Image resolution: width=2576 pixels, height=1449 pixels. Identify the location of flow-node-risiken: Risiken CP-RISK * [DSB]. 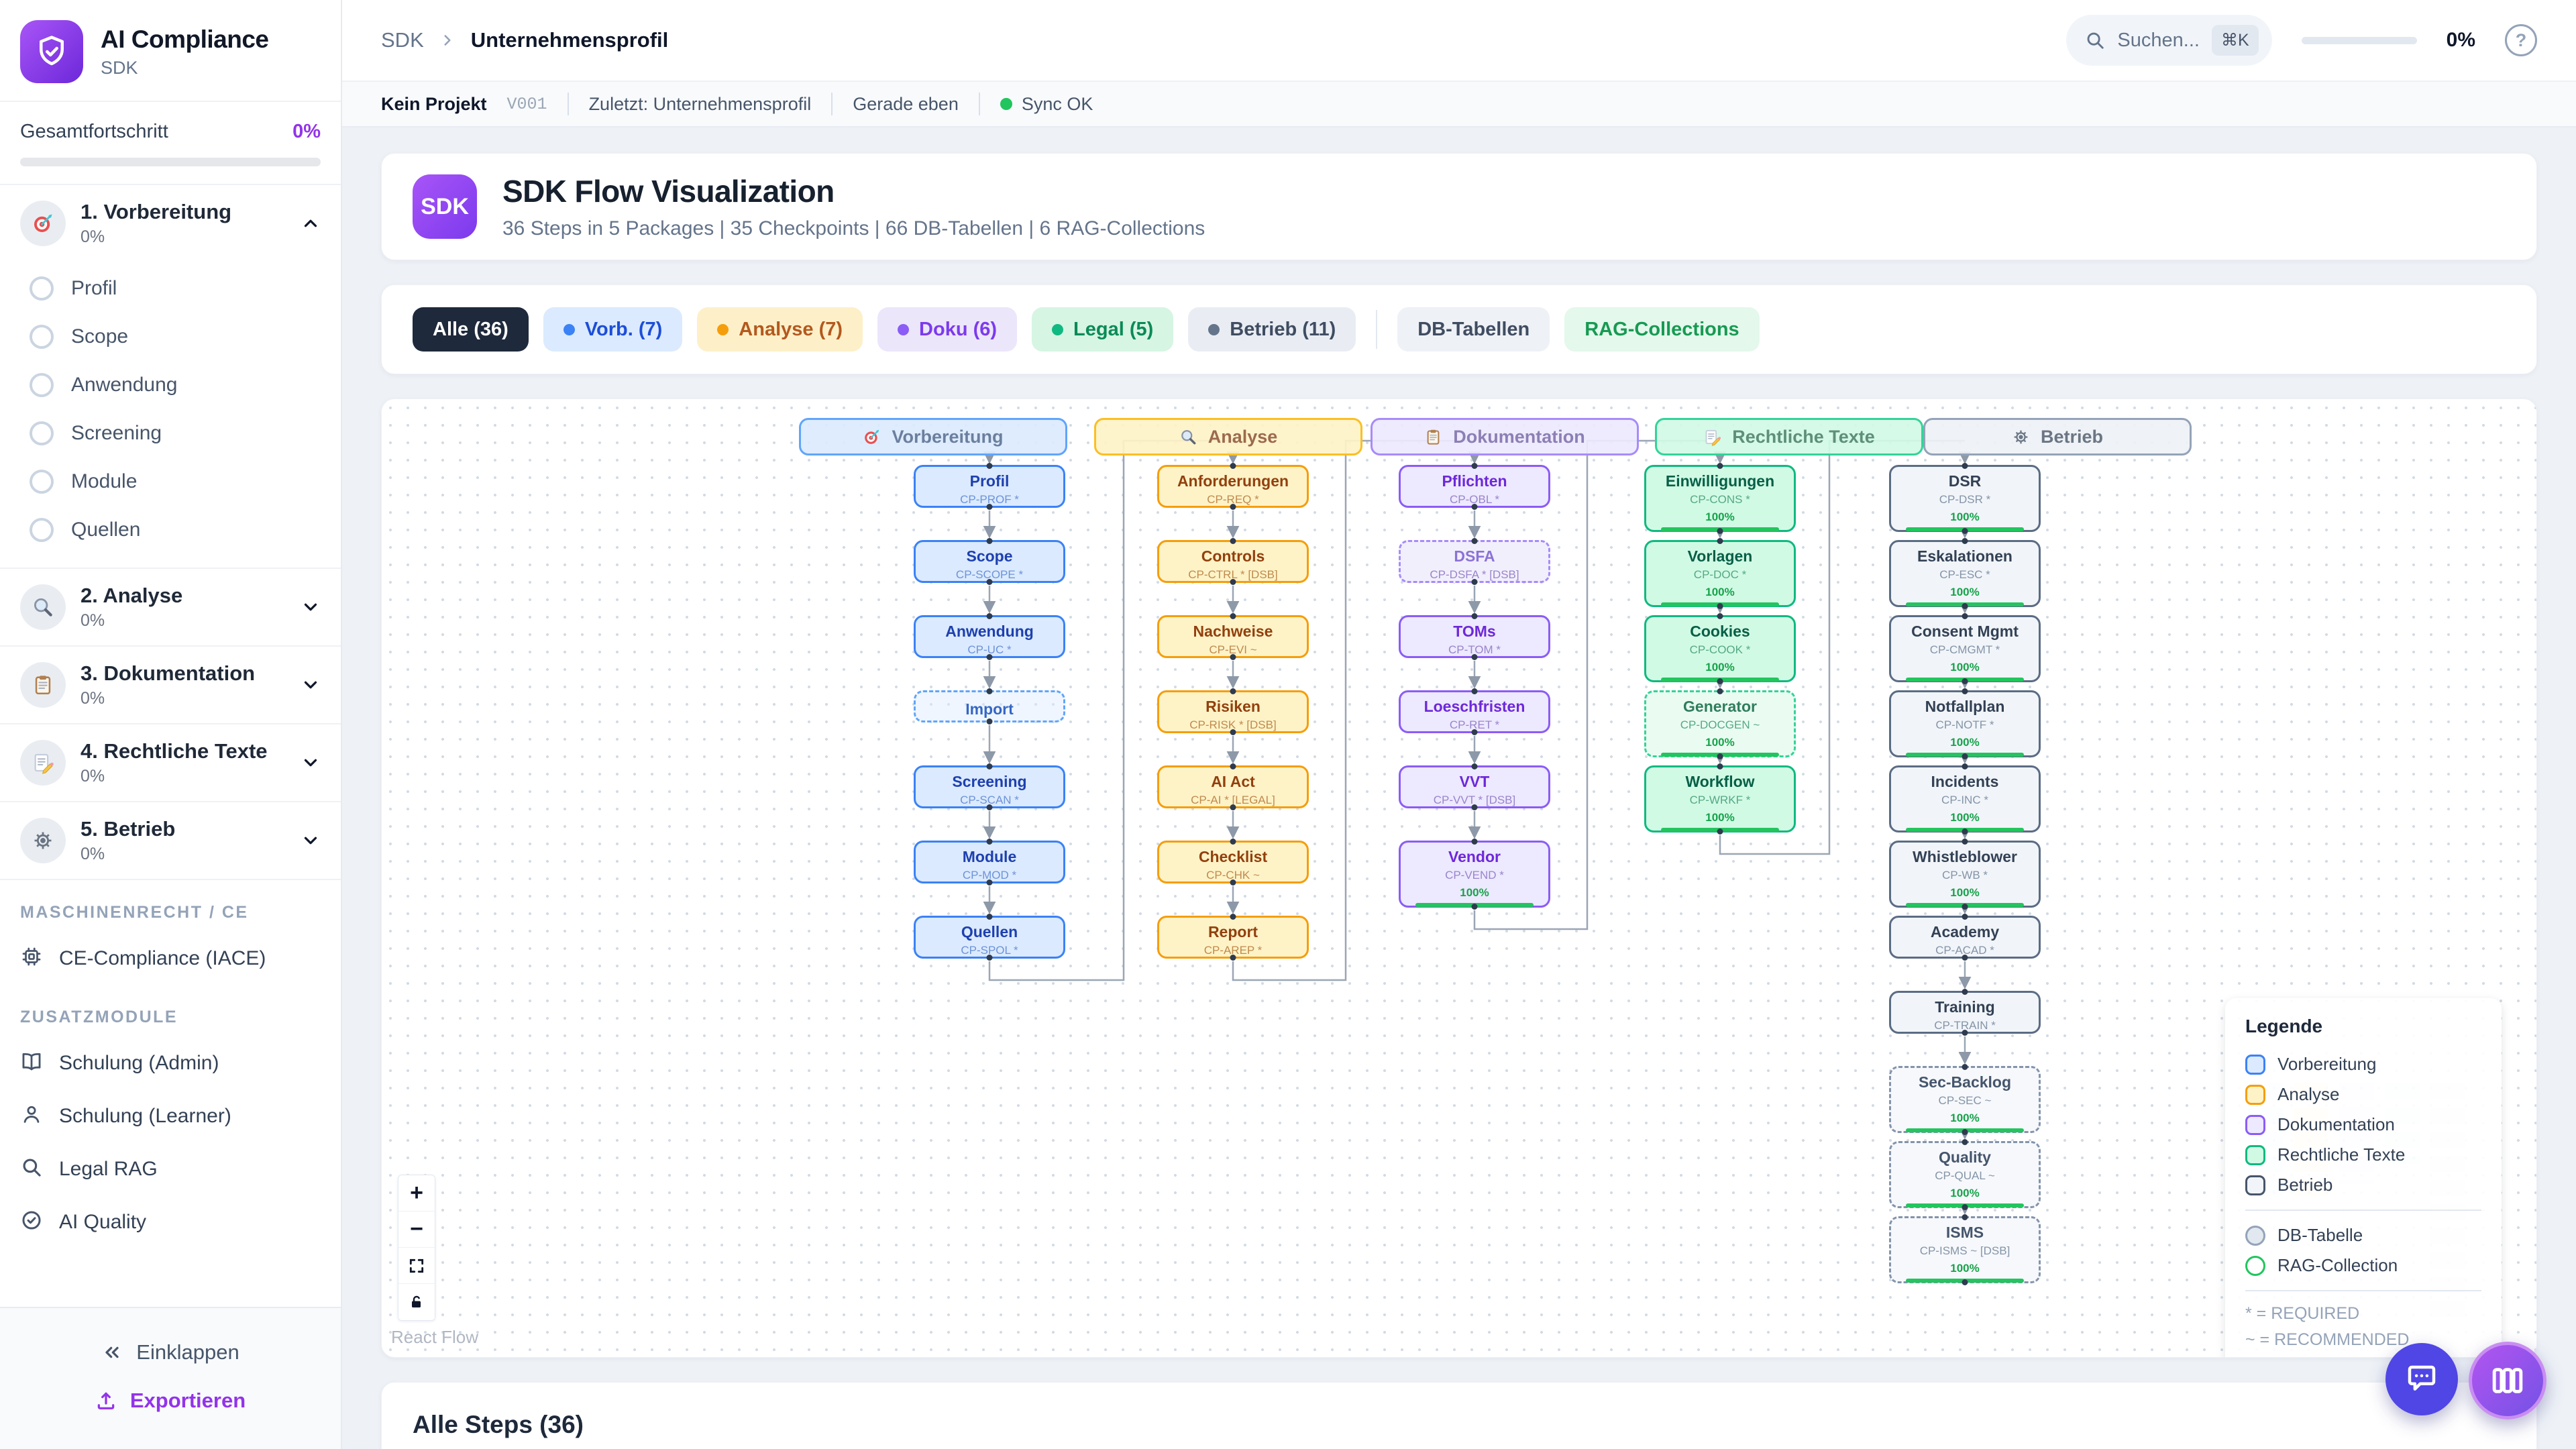
(1233, 711).